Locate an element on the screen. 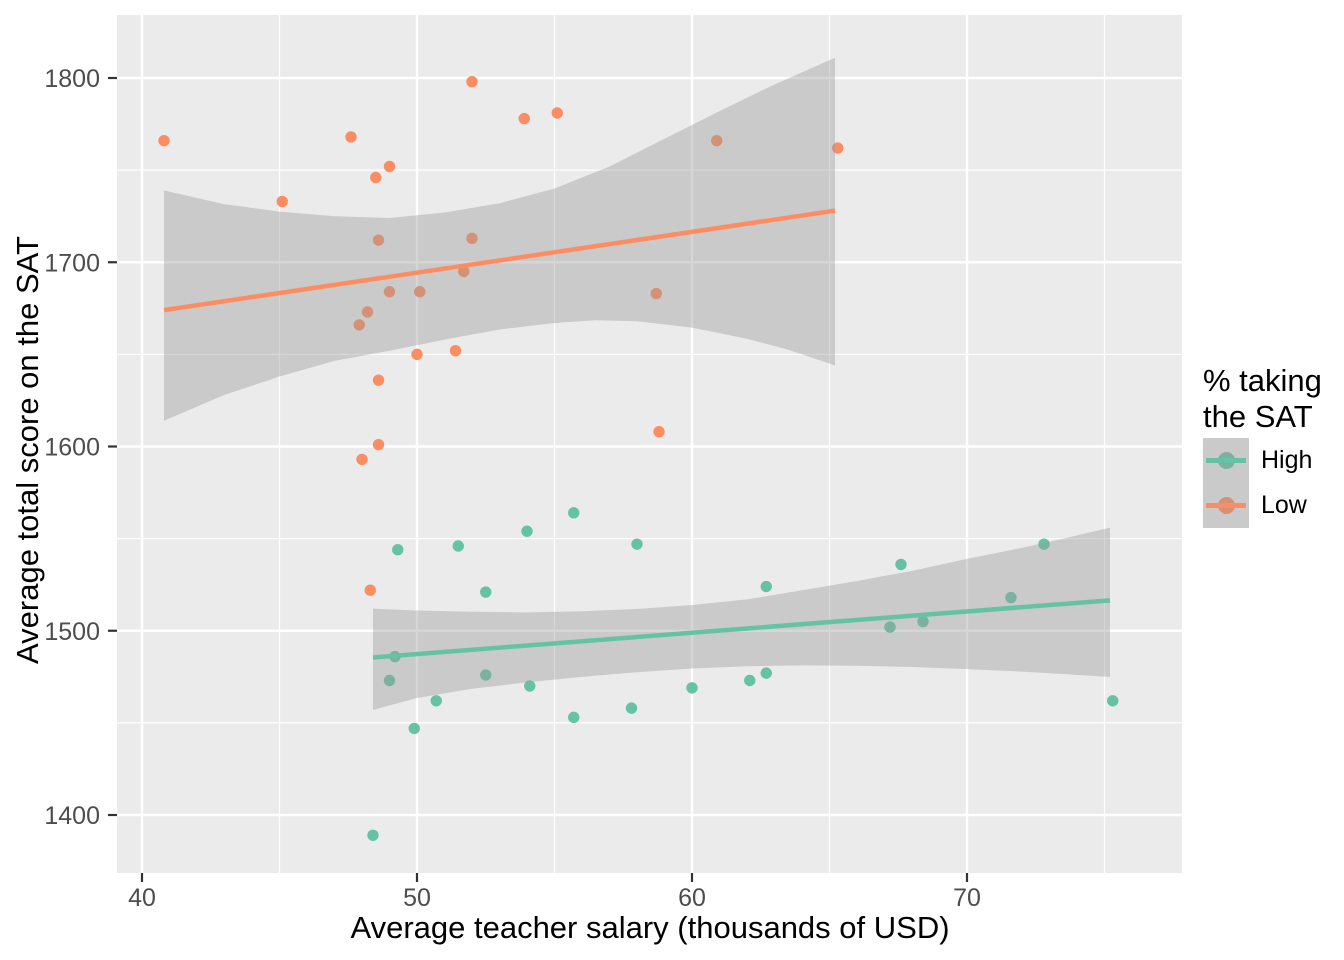 This screenshot has width=1344, height=960. trend-line-low is located at coordinates (499, 260).